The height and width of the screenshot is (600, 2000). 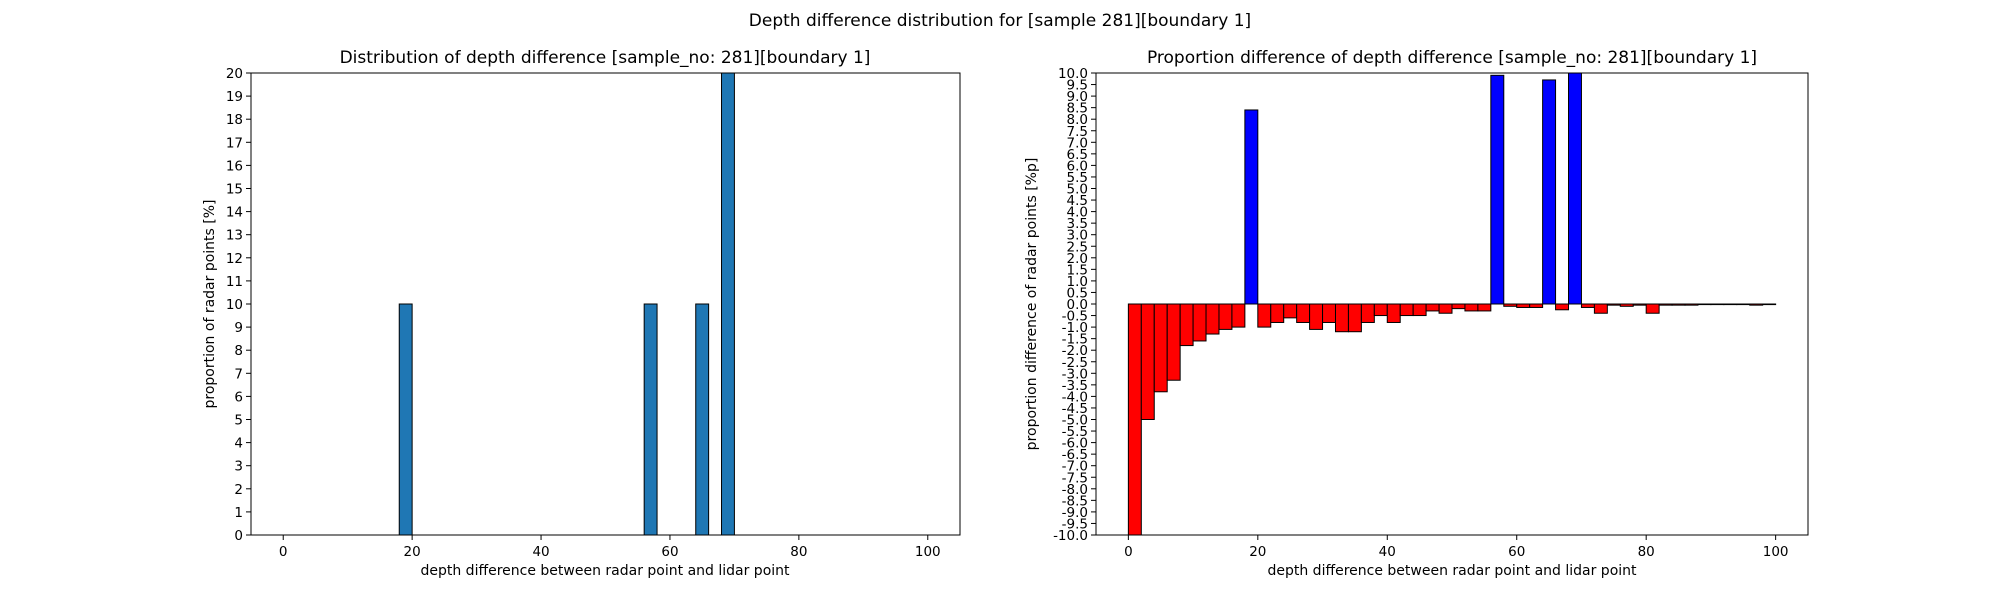 What do you see at coordinates (1075, 513) in the screenshot?
I see `right-chart-ytick-label: -9.0` at bounding box center [1075, 513].